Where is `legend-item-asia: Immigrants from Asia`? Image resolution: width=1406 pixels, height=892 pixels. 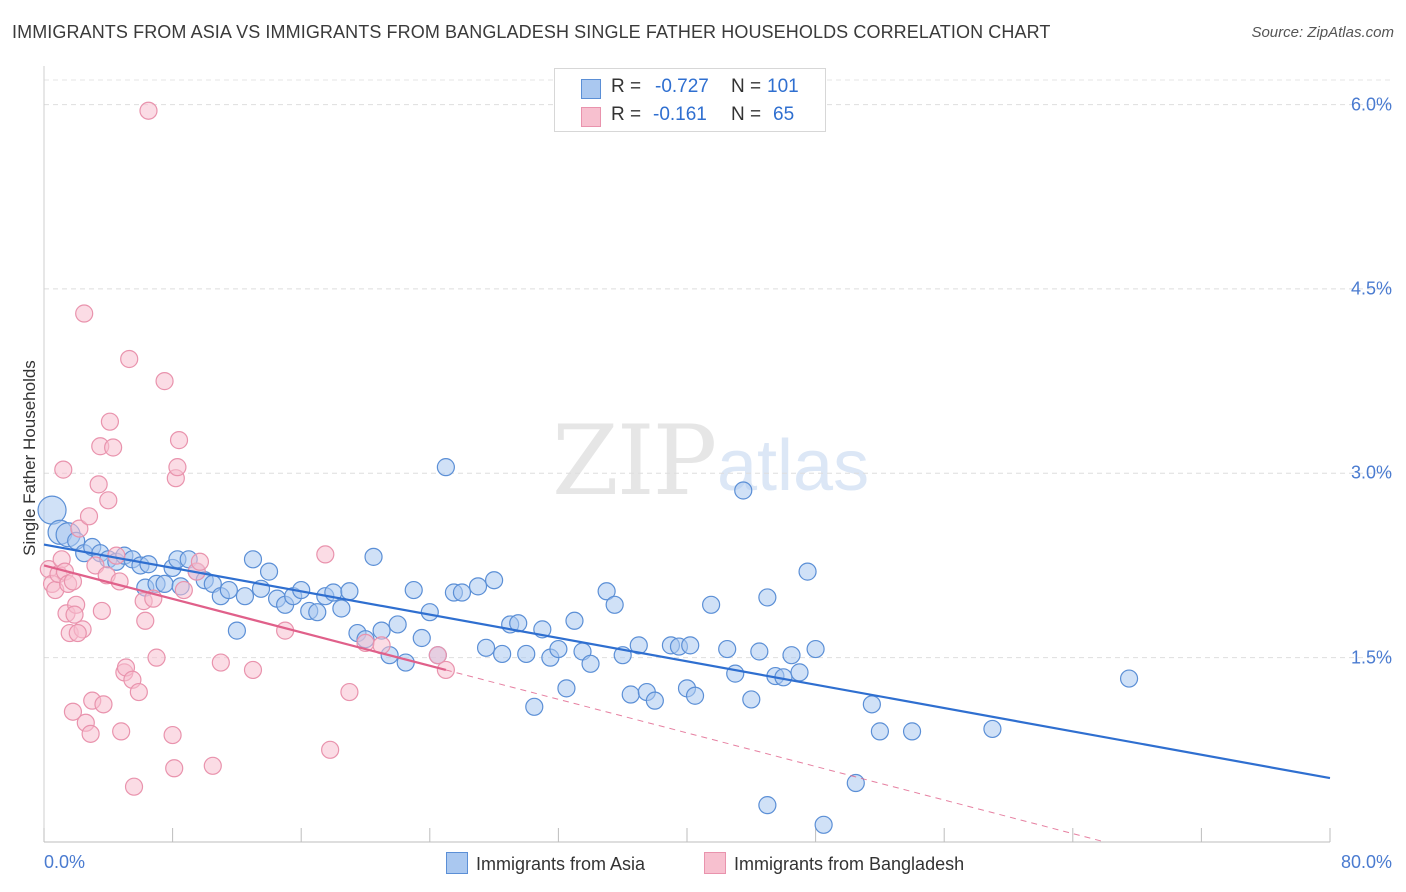 legend-item-asia: Immigrants from Asia is located at coordinates (545, 863).